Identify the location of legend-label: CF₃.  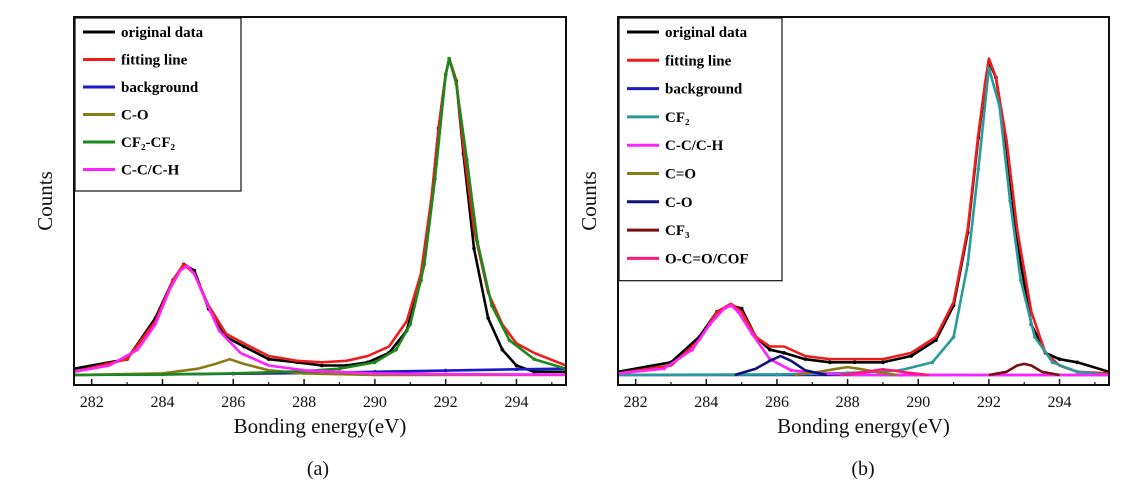
(677, 231).